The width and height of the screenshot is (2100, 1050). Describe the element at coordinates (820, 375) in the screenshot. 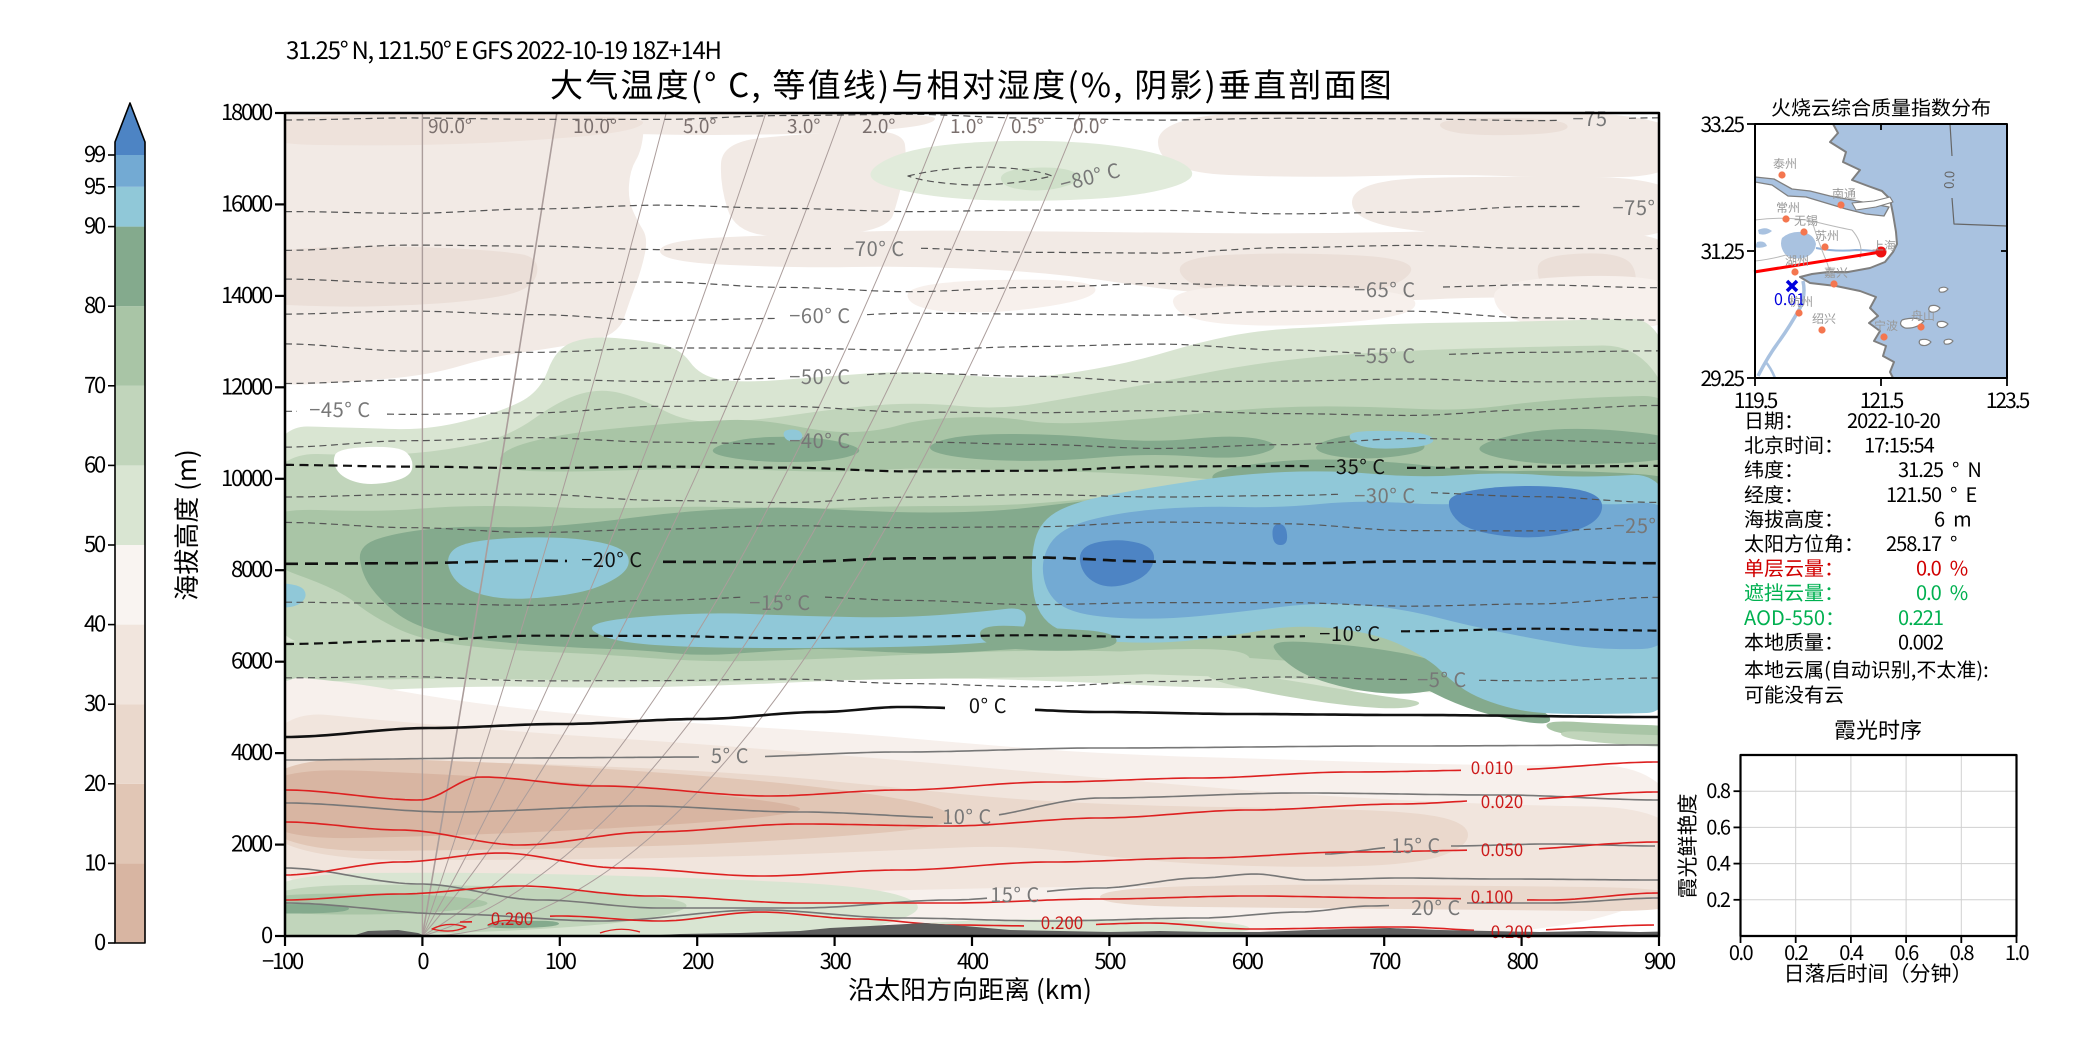

I see `svg-text: −50° C` at that location.